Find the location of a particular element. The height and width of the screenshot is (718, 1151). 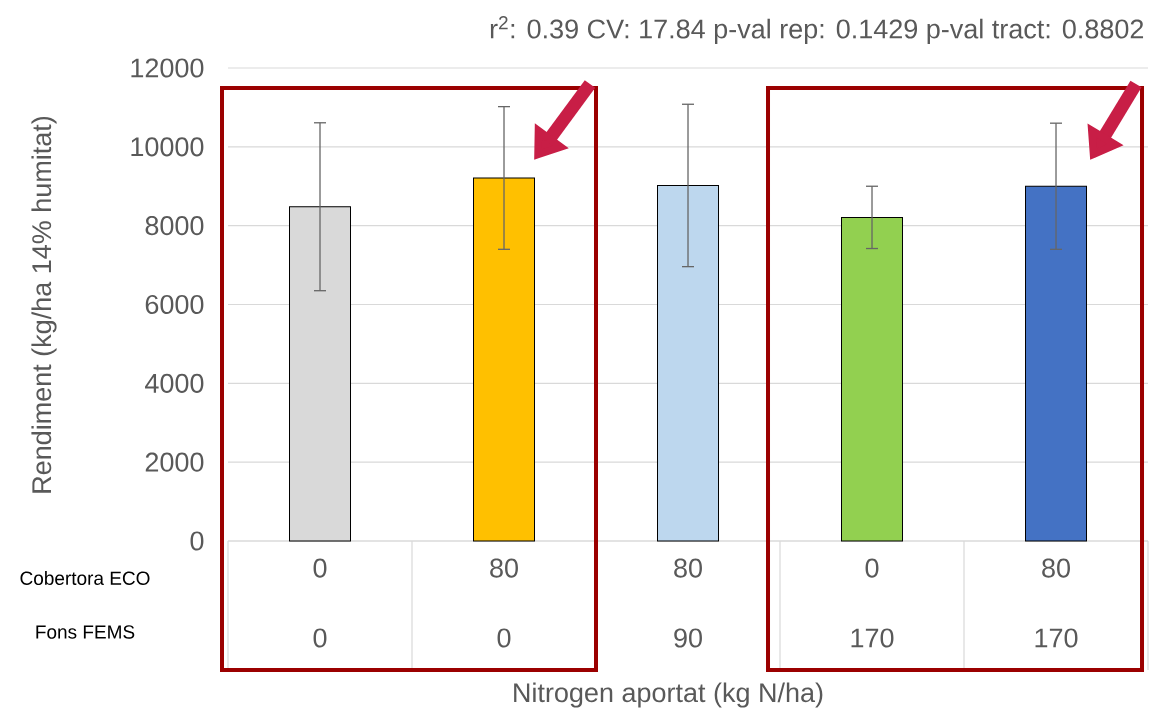

y-tick-label: 6000 is located at coordinates (174, 304).